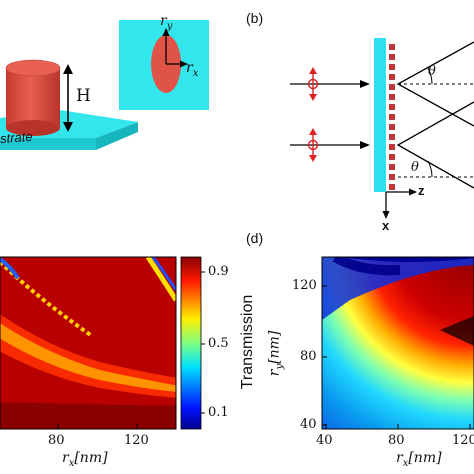 This screenshot has height=474, width=474. What do you see at coordinates (396, 440) in the screenshot?
I see `d-x-tick-1: 80` at bounding box center [396, 440].